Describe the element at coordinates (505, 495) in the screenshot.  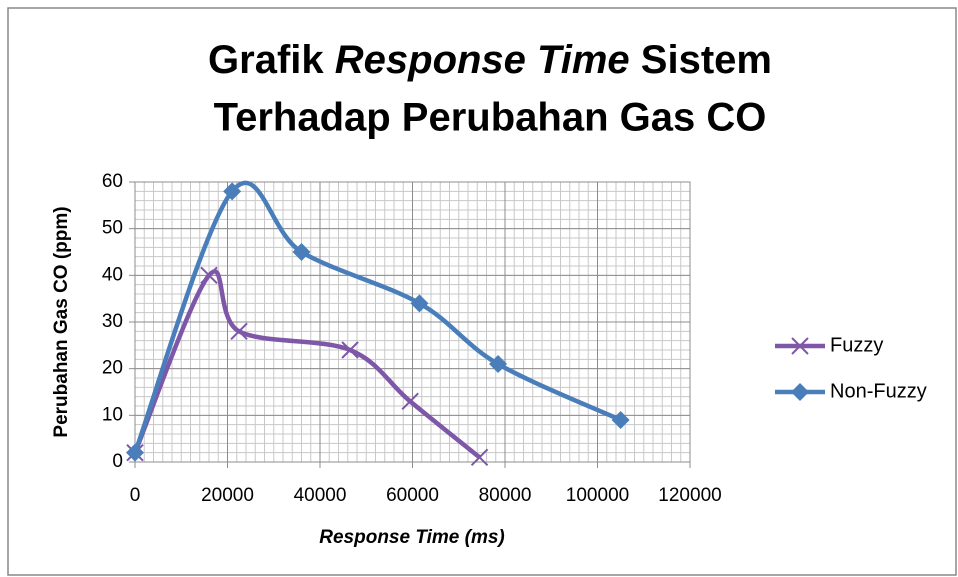
I see `x-tick-label: 80000` at that location.